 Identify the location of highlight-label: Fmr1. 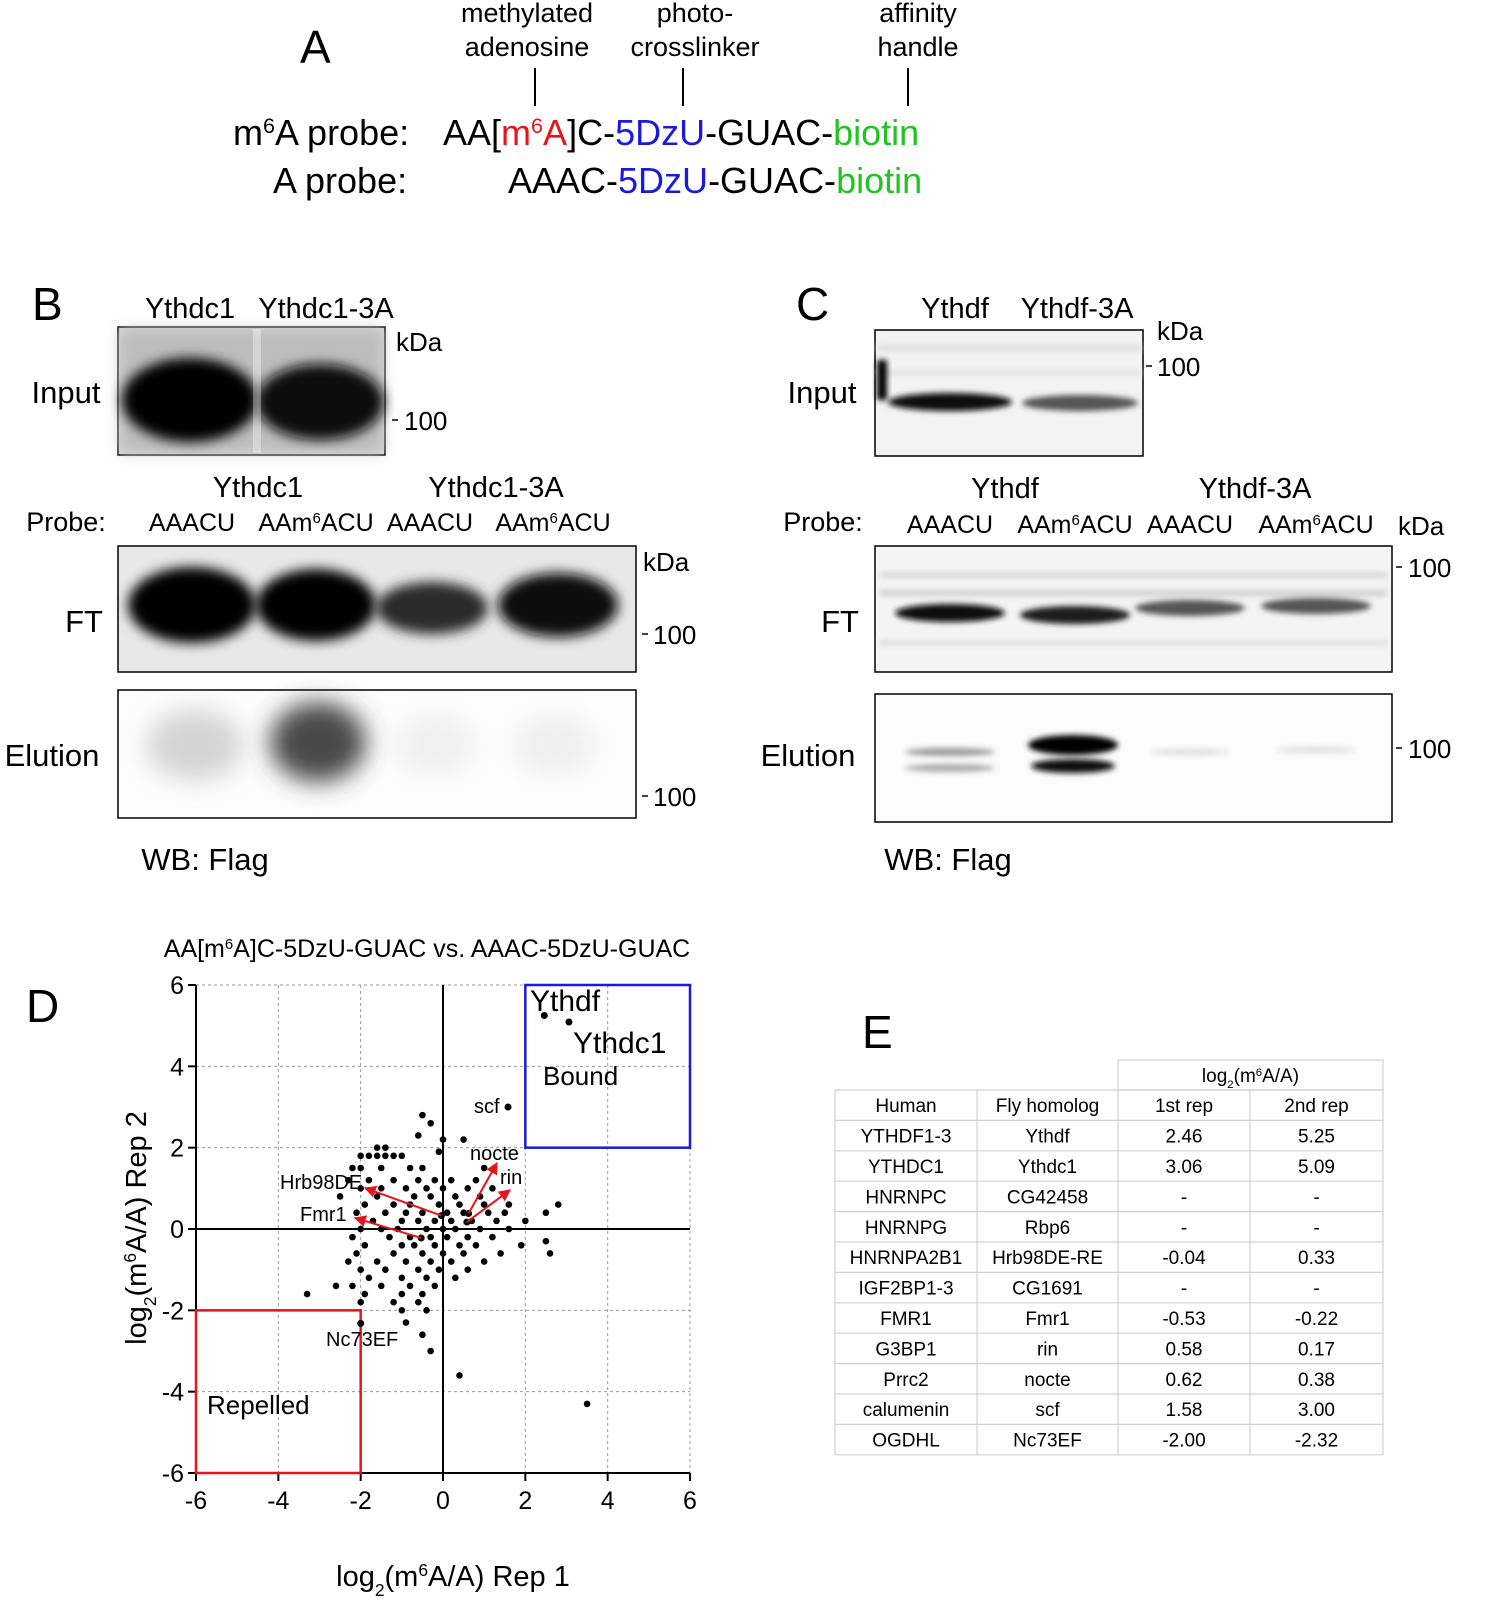
(323, 1215).